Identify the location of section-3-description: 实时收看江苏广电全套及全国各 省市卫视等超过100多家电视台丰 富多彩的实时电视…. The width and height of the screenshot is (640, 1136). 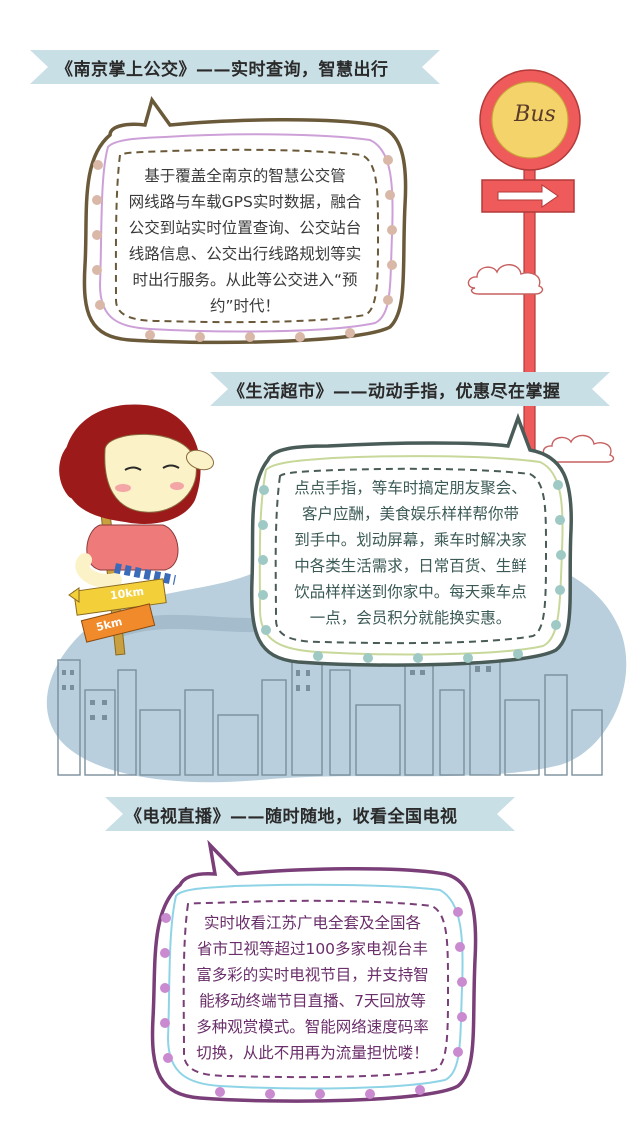
(312, 988).